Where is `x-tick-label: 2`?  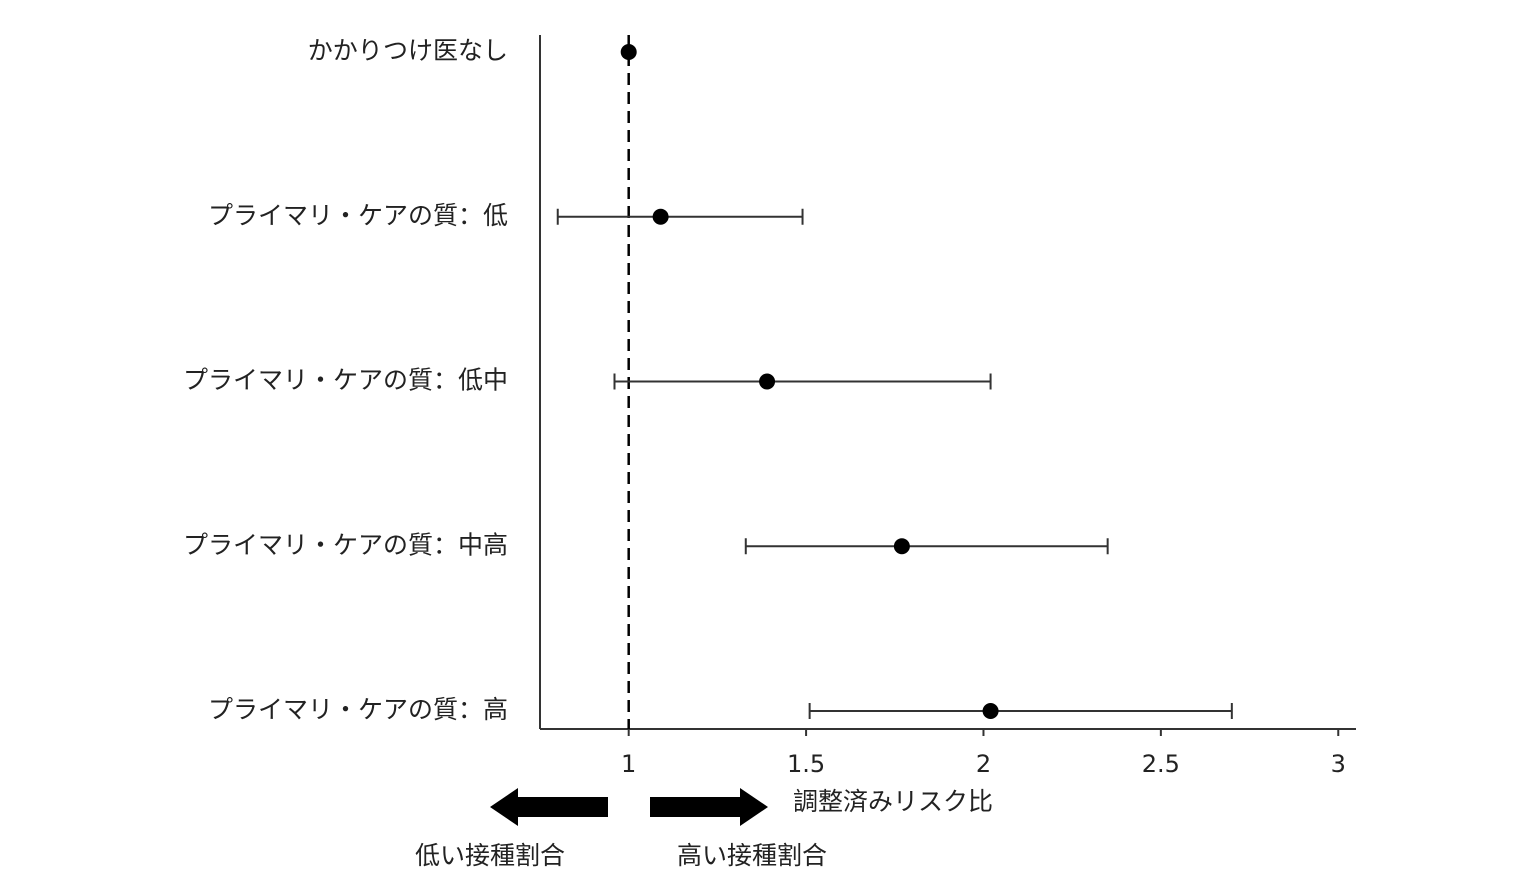 x-tick-label: 2 is located at coordinates (983, 764).